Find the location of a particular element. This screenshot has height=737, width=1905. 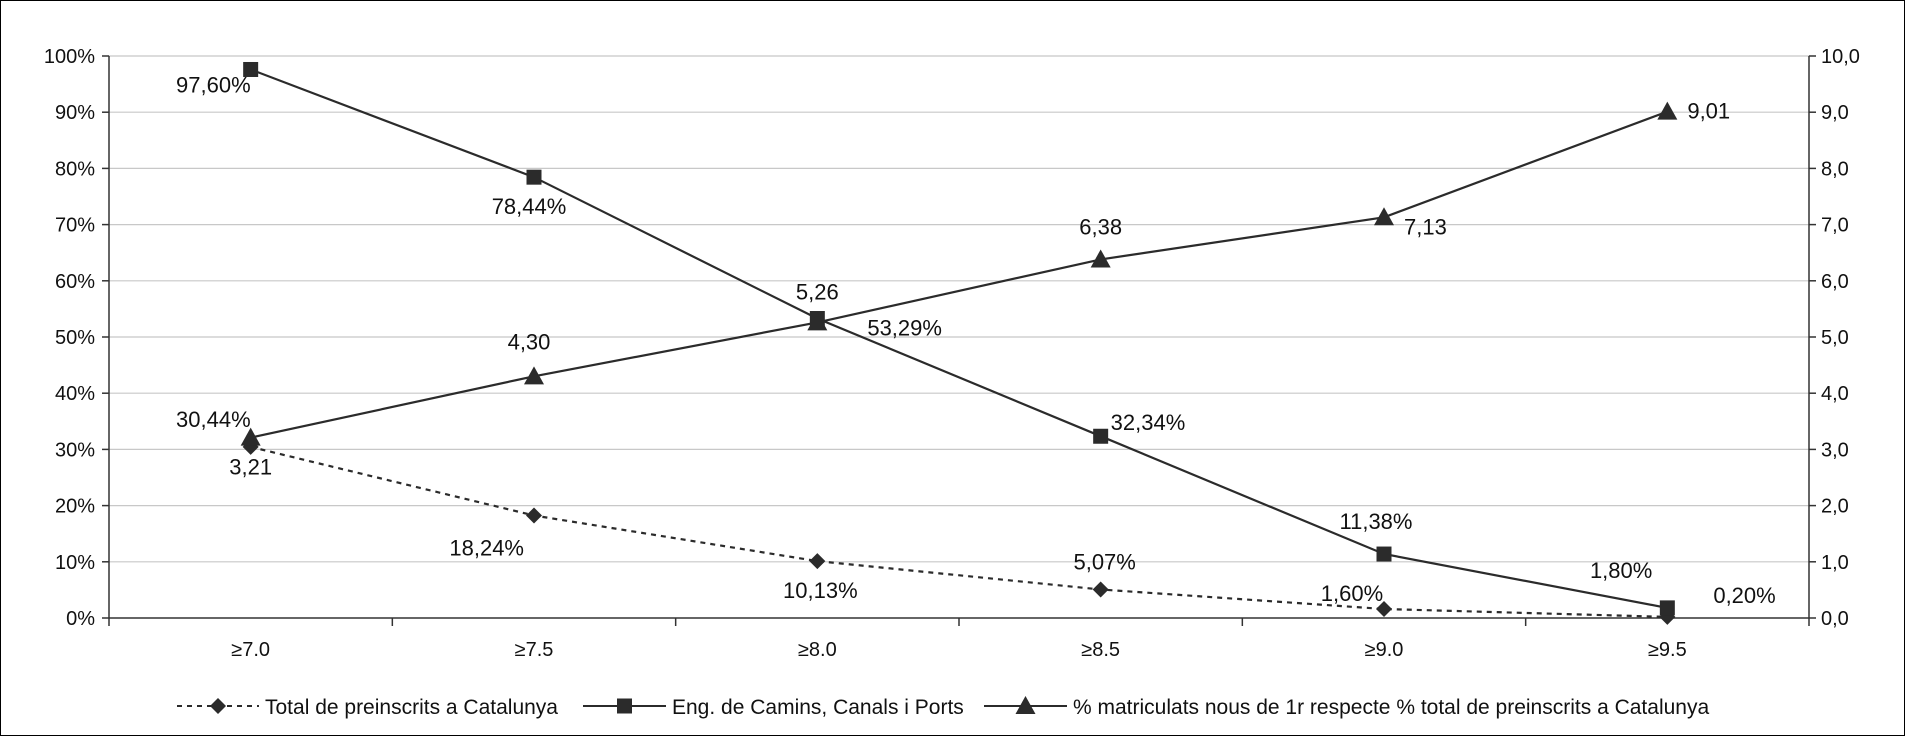

y-right-tick-label: 8,0 is located at coordinates (1835, 169).